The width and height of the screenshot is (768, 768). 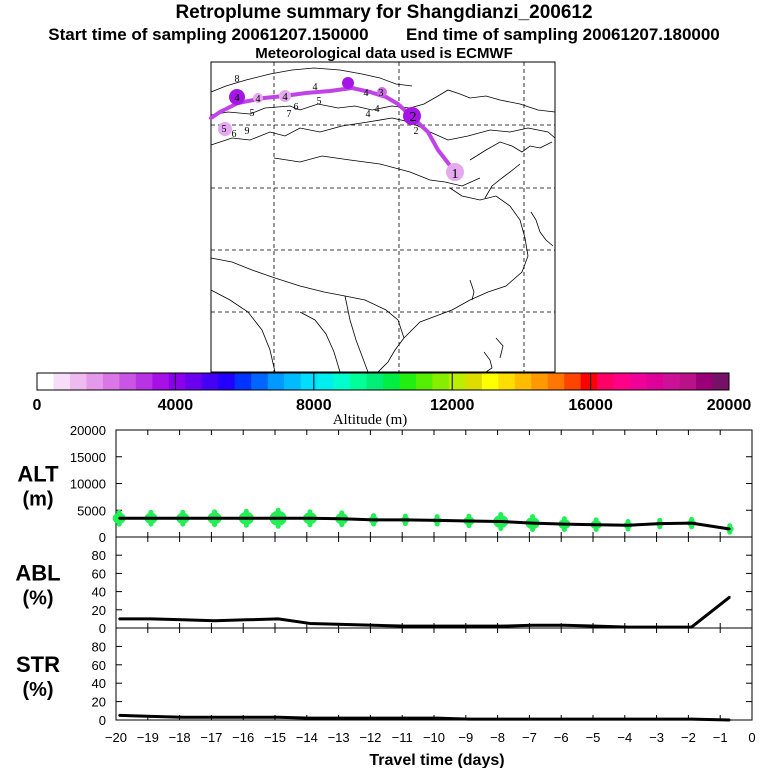 What do you see at coordinates (529, 737) in the screenshot?
I see `x-tick-label: −7` at bounding box center [529, 737].